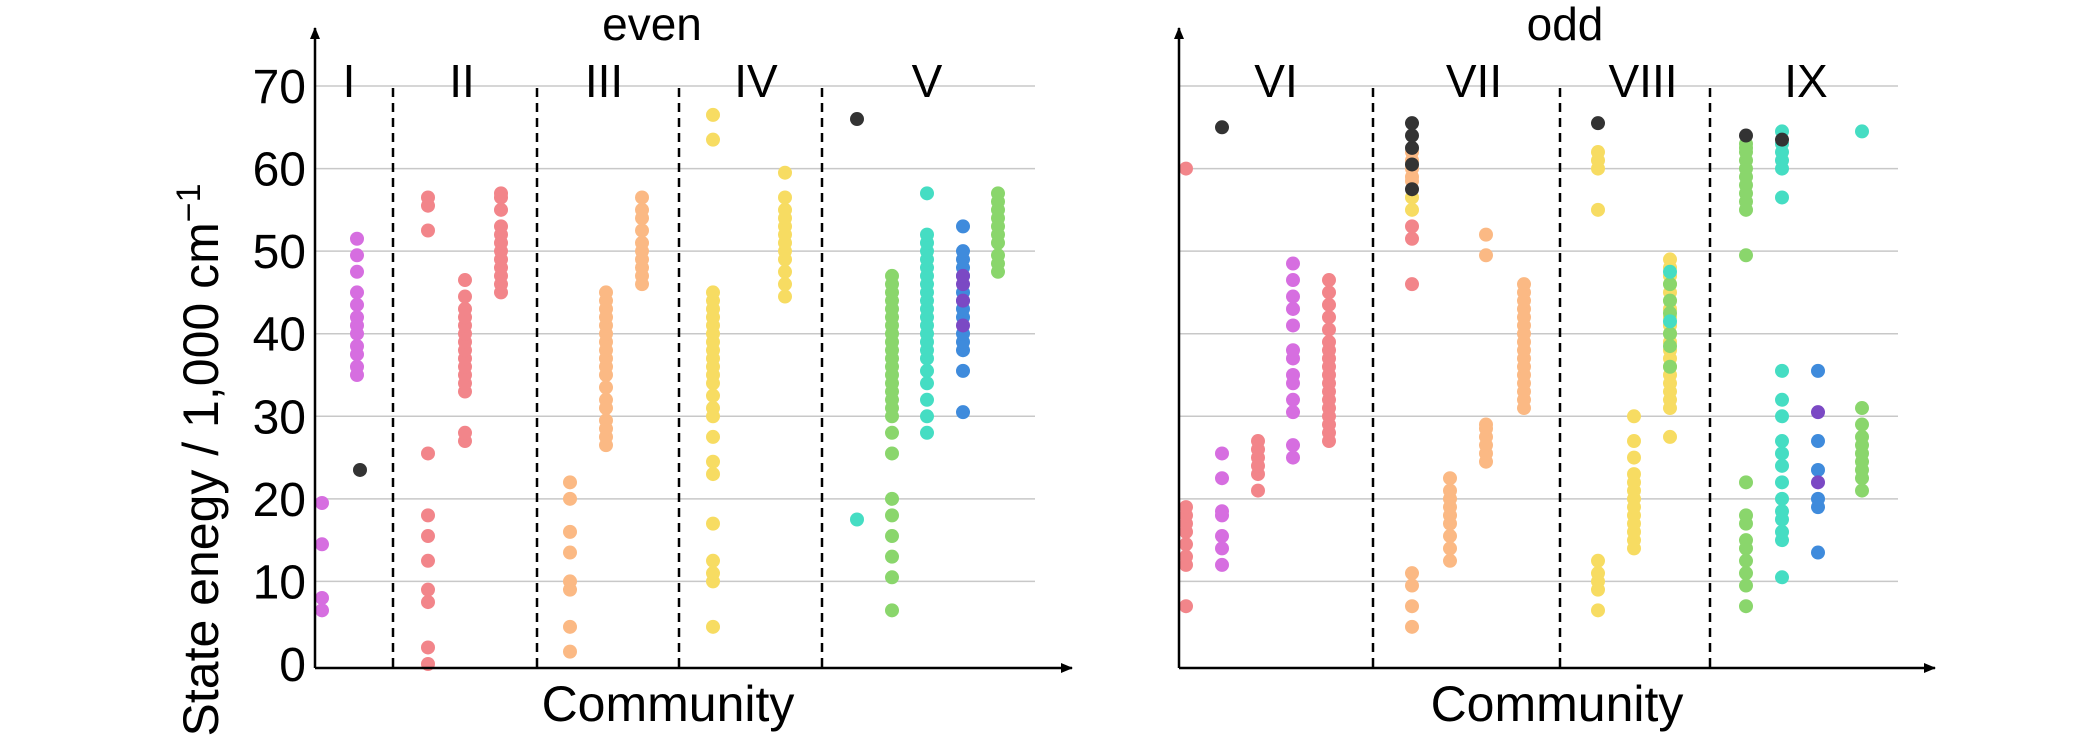  Describe the element at coordinates (279, 582) in the screenshot. I see `y-tick-label: 10` at that location.